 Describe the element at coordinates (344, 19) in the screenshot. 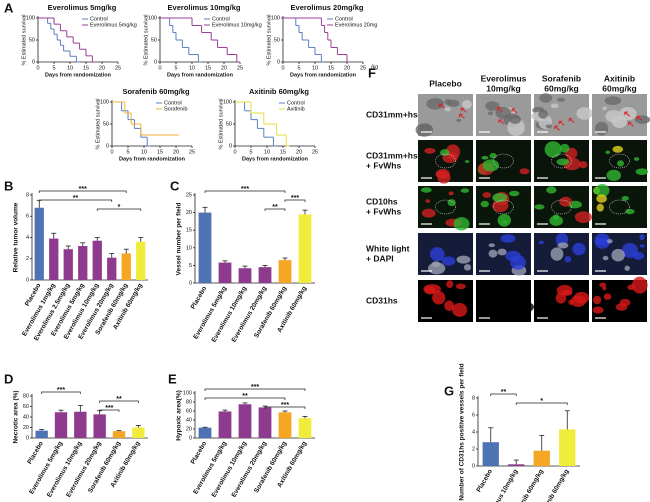

I see `legend-label: Control` at that location.